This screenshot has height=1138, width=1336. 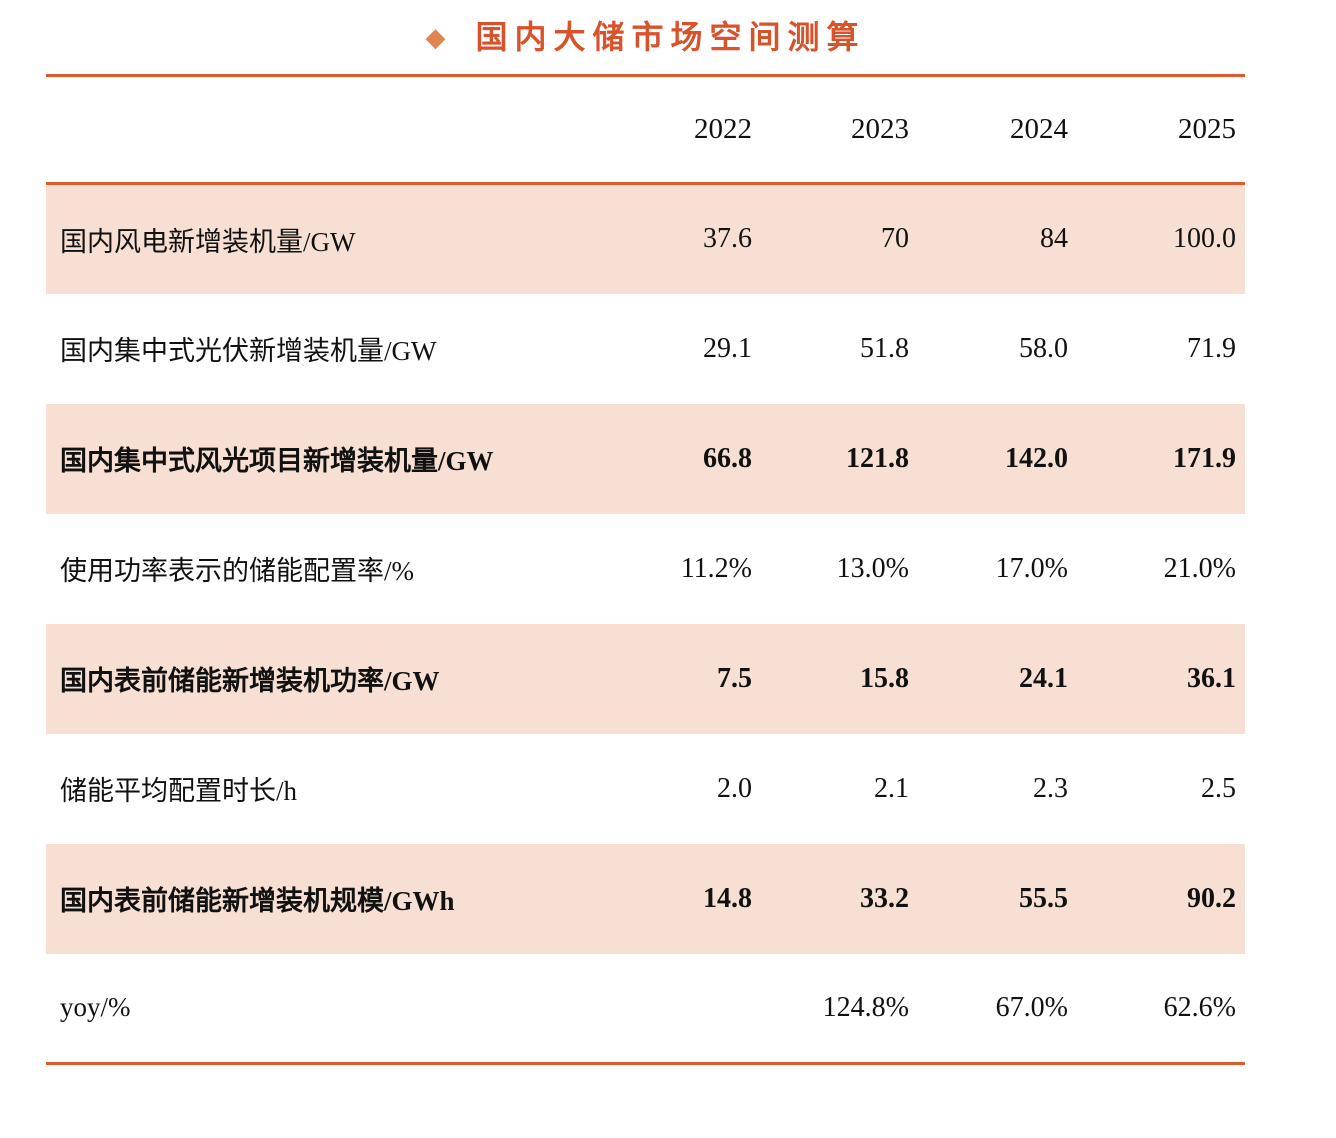 I want to click on row-value: 21.0%, so click(x=1199, y=568).